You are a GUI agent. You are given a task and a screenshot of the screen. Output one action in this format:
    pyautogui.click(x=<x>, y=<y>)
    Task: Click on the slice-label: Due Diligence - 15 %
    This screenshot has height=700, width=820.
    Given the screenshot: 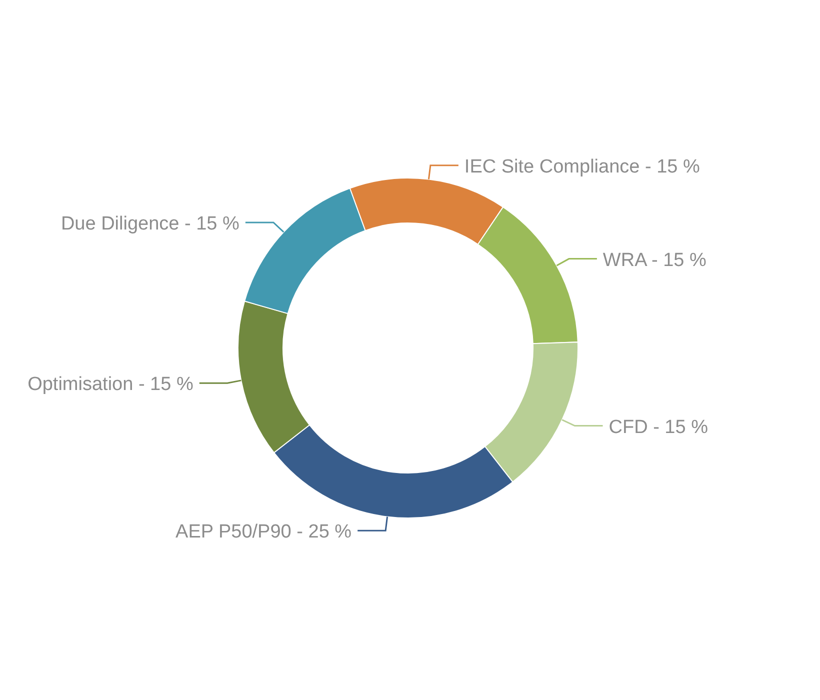 What is the action you would take?
    pyautogui.click(x=150, y=224)
    